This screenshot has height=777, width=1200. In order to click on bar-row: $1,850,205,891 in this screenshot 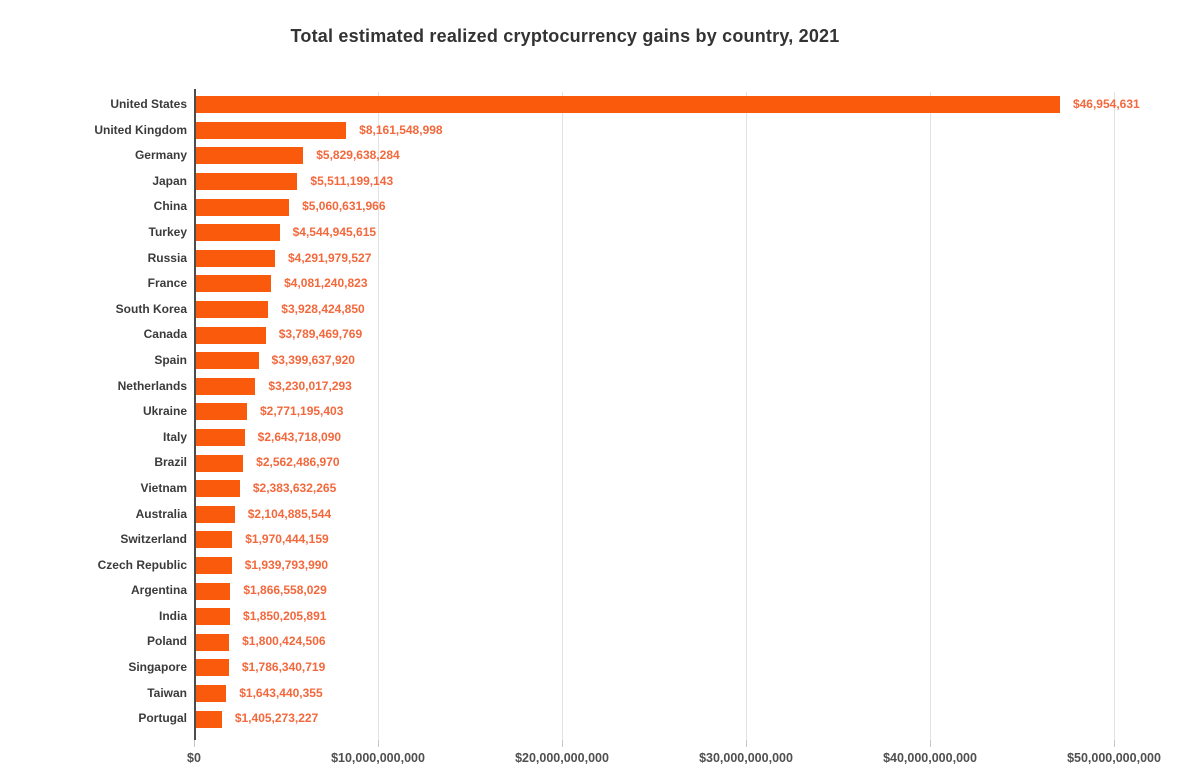, I will do `click(670, 617)`.